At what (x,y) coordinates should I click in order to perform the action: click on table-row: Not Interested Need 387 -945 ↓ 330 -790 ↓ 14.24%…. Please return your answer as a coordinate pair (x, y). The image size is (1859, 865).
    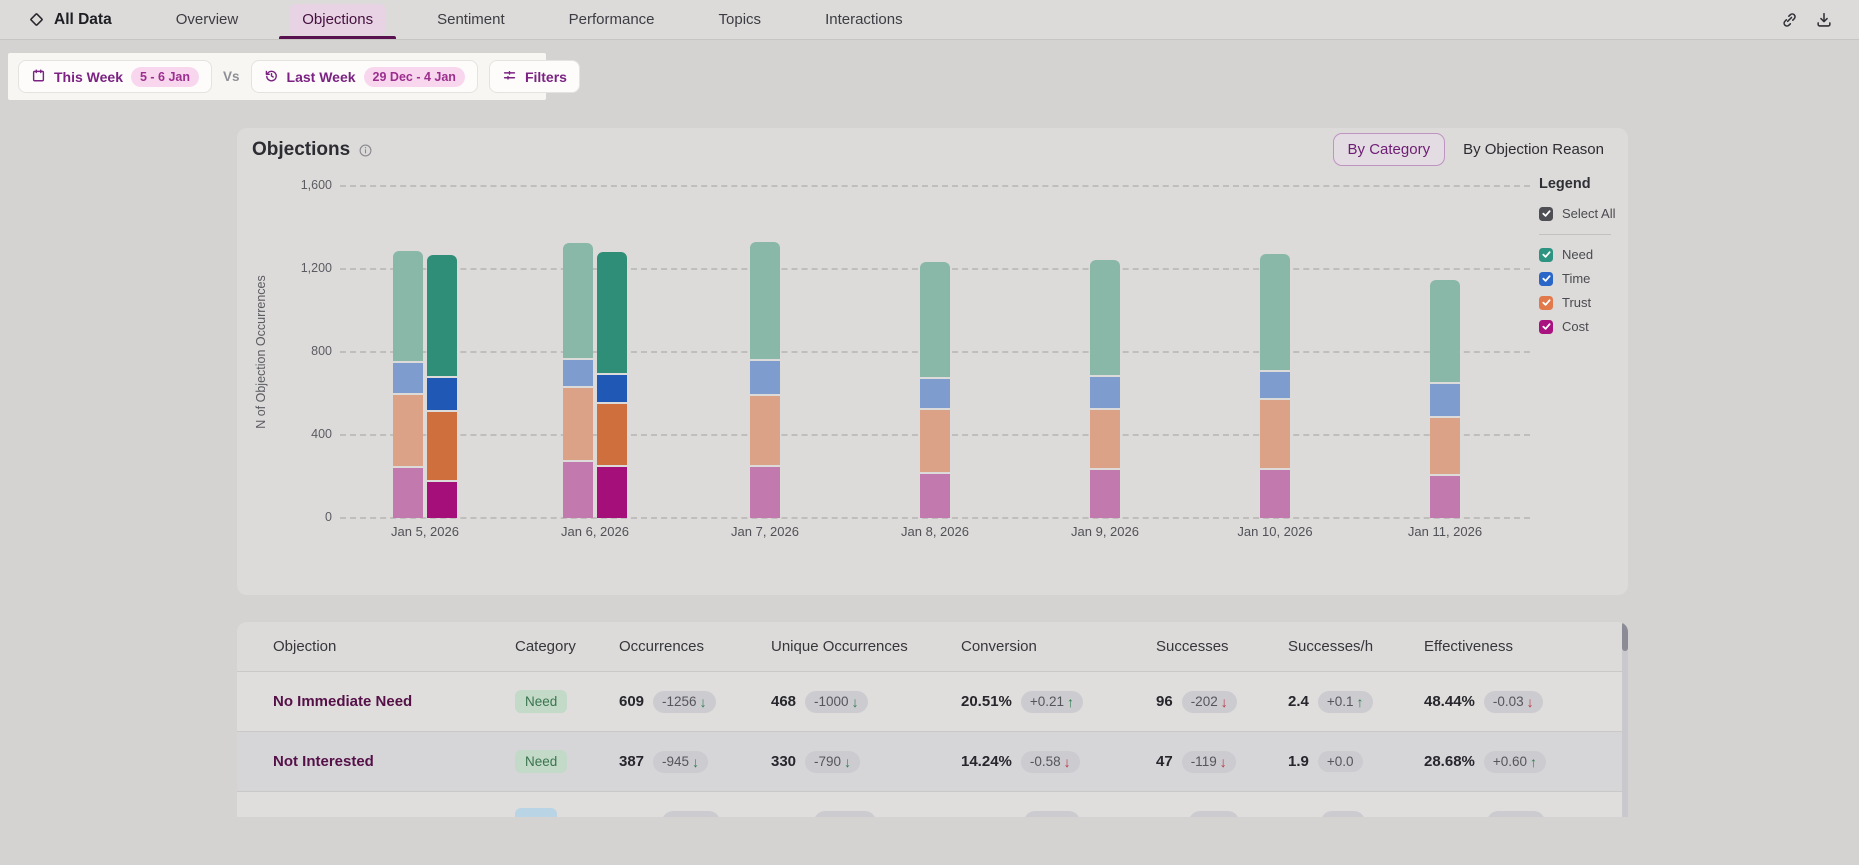
    Looking at the image, I should click on (932, 762).